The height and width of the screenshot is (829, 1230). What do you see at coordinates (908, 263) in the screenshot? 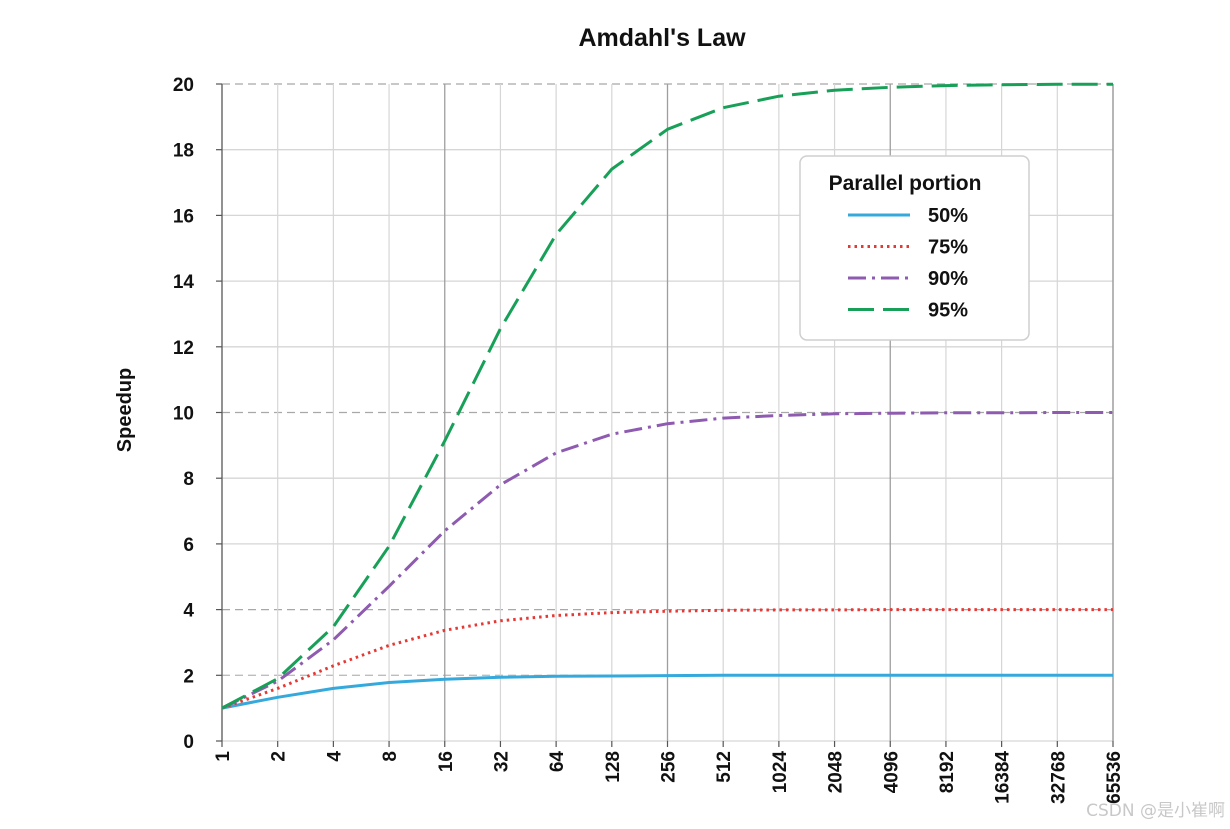
I see `legend-items: 50% 75% 90% 95%` at bounding box center [908, 263].